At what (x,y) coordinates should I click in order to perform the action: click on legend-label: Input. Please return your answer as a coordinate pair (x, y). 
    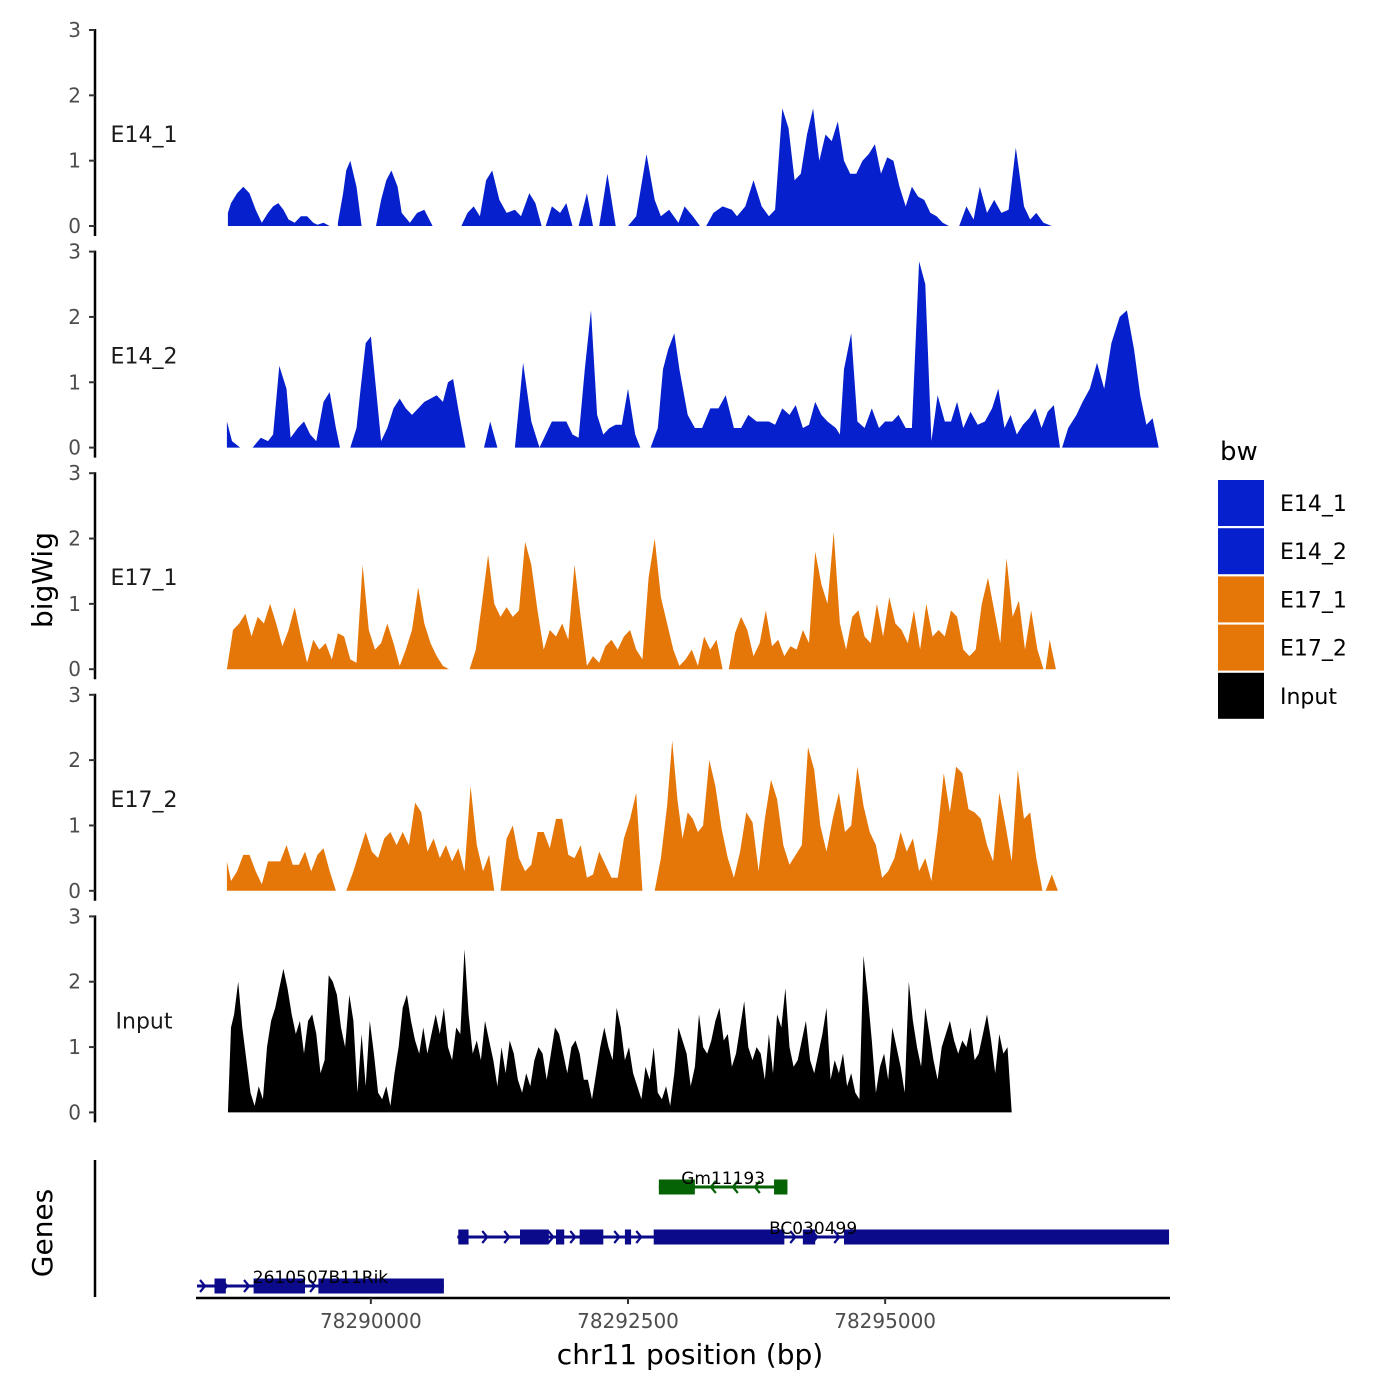
    Looking at the image, I should click on (1308, 697).